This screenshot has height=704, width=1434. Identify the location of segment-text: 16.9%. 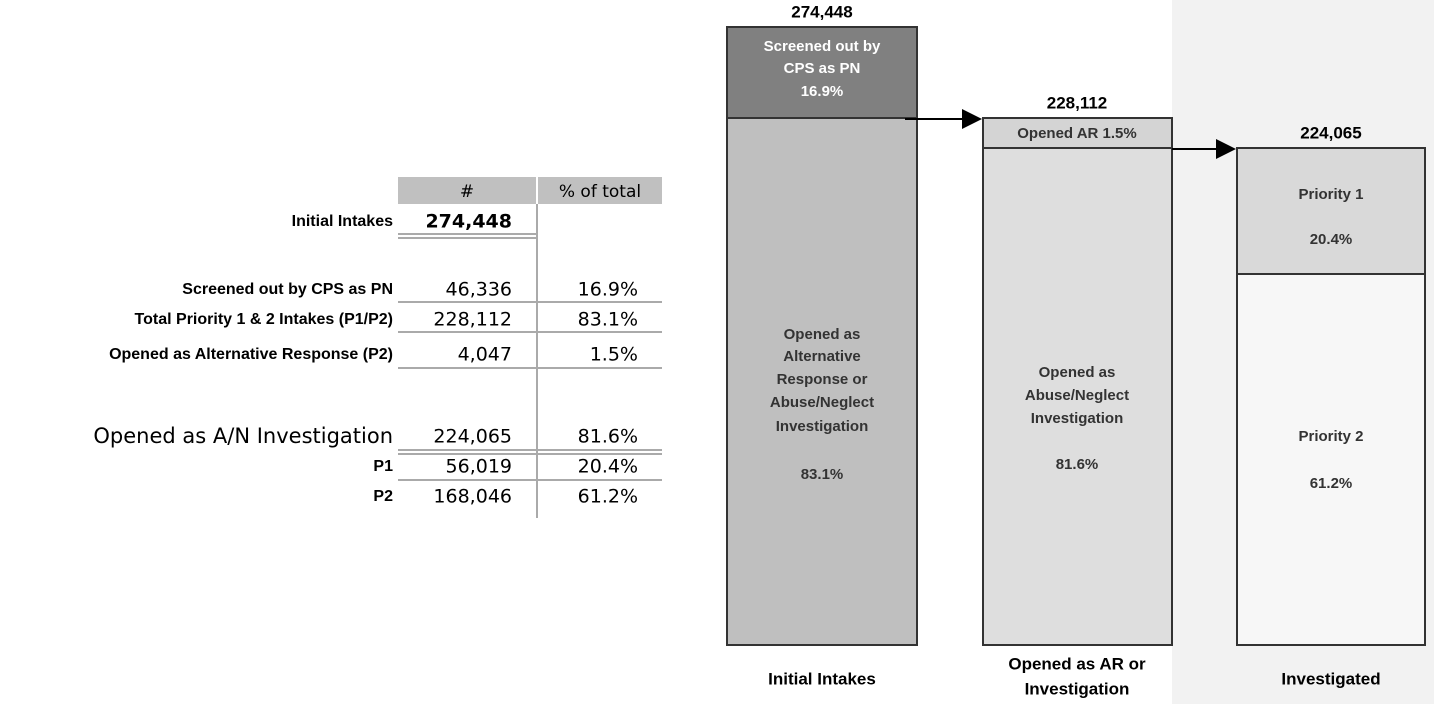
(822, 91).